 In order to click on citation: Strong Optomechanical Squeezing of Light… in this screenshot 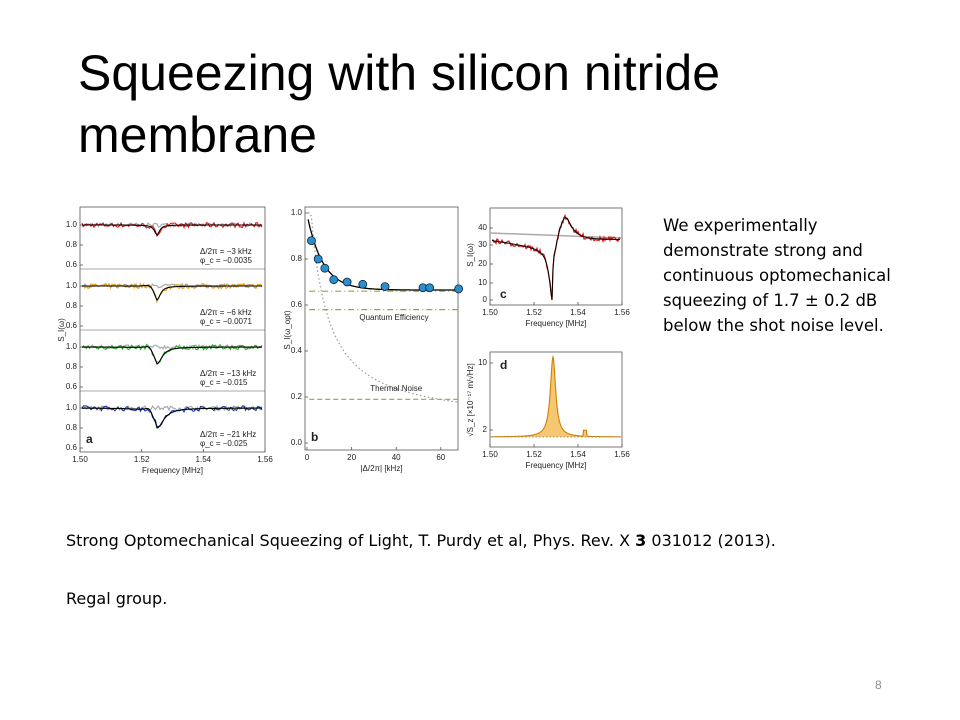, I will do `click(421, 540)`.